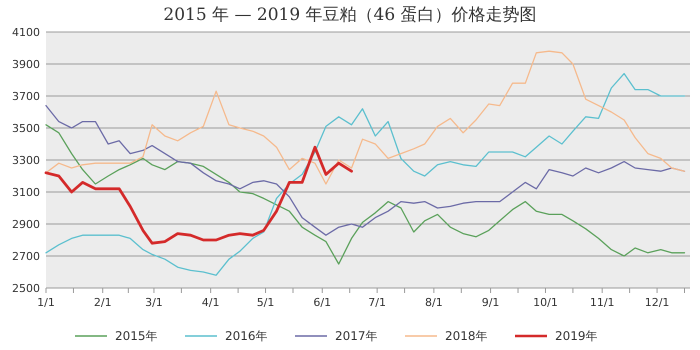 The width and height of the screenshot is (700, 350). What do you see at coordinates (154, 302) in the screenshot?
I see `x-tick-label: 3/1` at bounding box center [154, 302].